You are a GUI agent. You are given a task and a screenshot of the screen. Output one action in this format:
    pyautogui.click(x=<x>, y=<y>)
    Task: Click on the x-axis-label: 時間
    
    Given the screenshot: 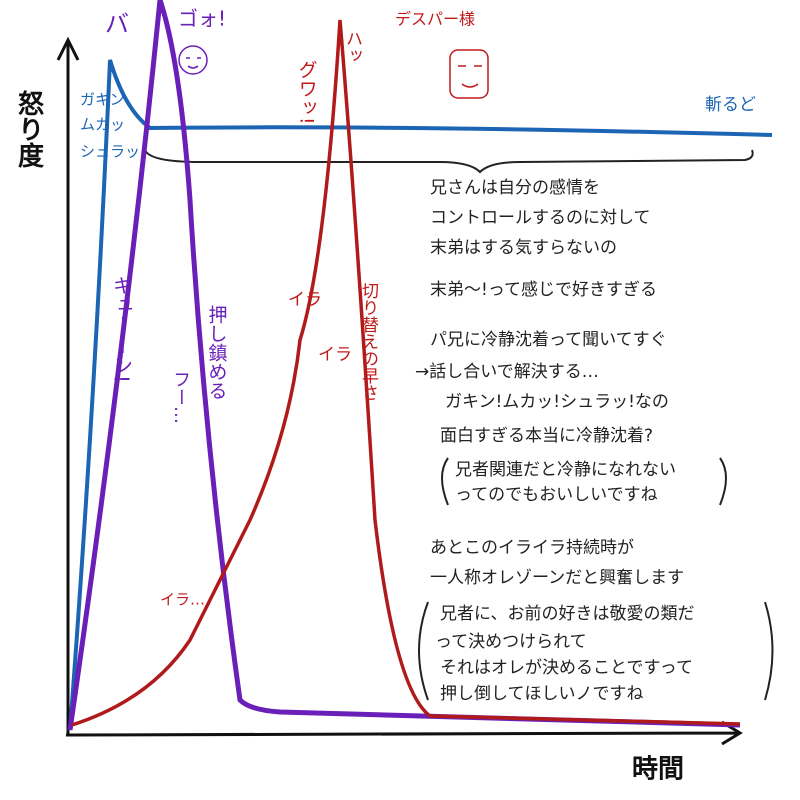 What is the action you would take?
    pyautogui.click(x=658, y=770)
    